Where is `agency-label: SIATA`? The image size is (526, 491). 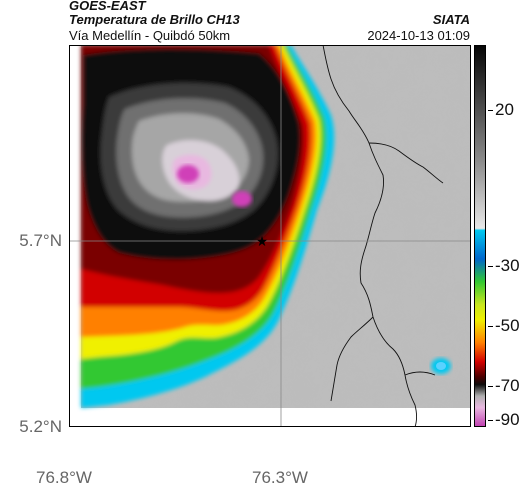 agency-label: SIATA is located at coordinates (451, 19).